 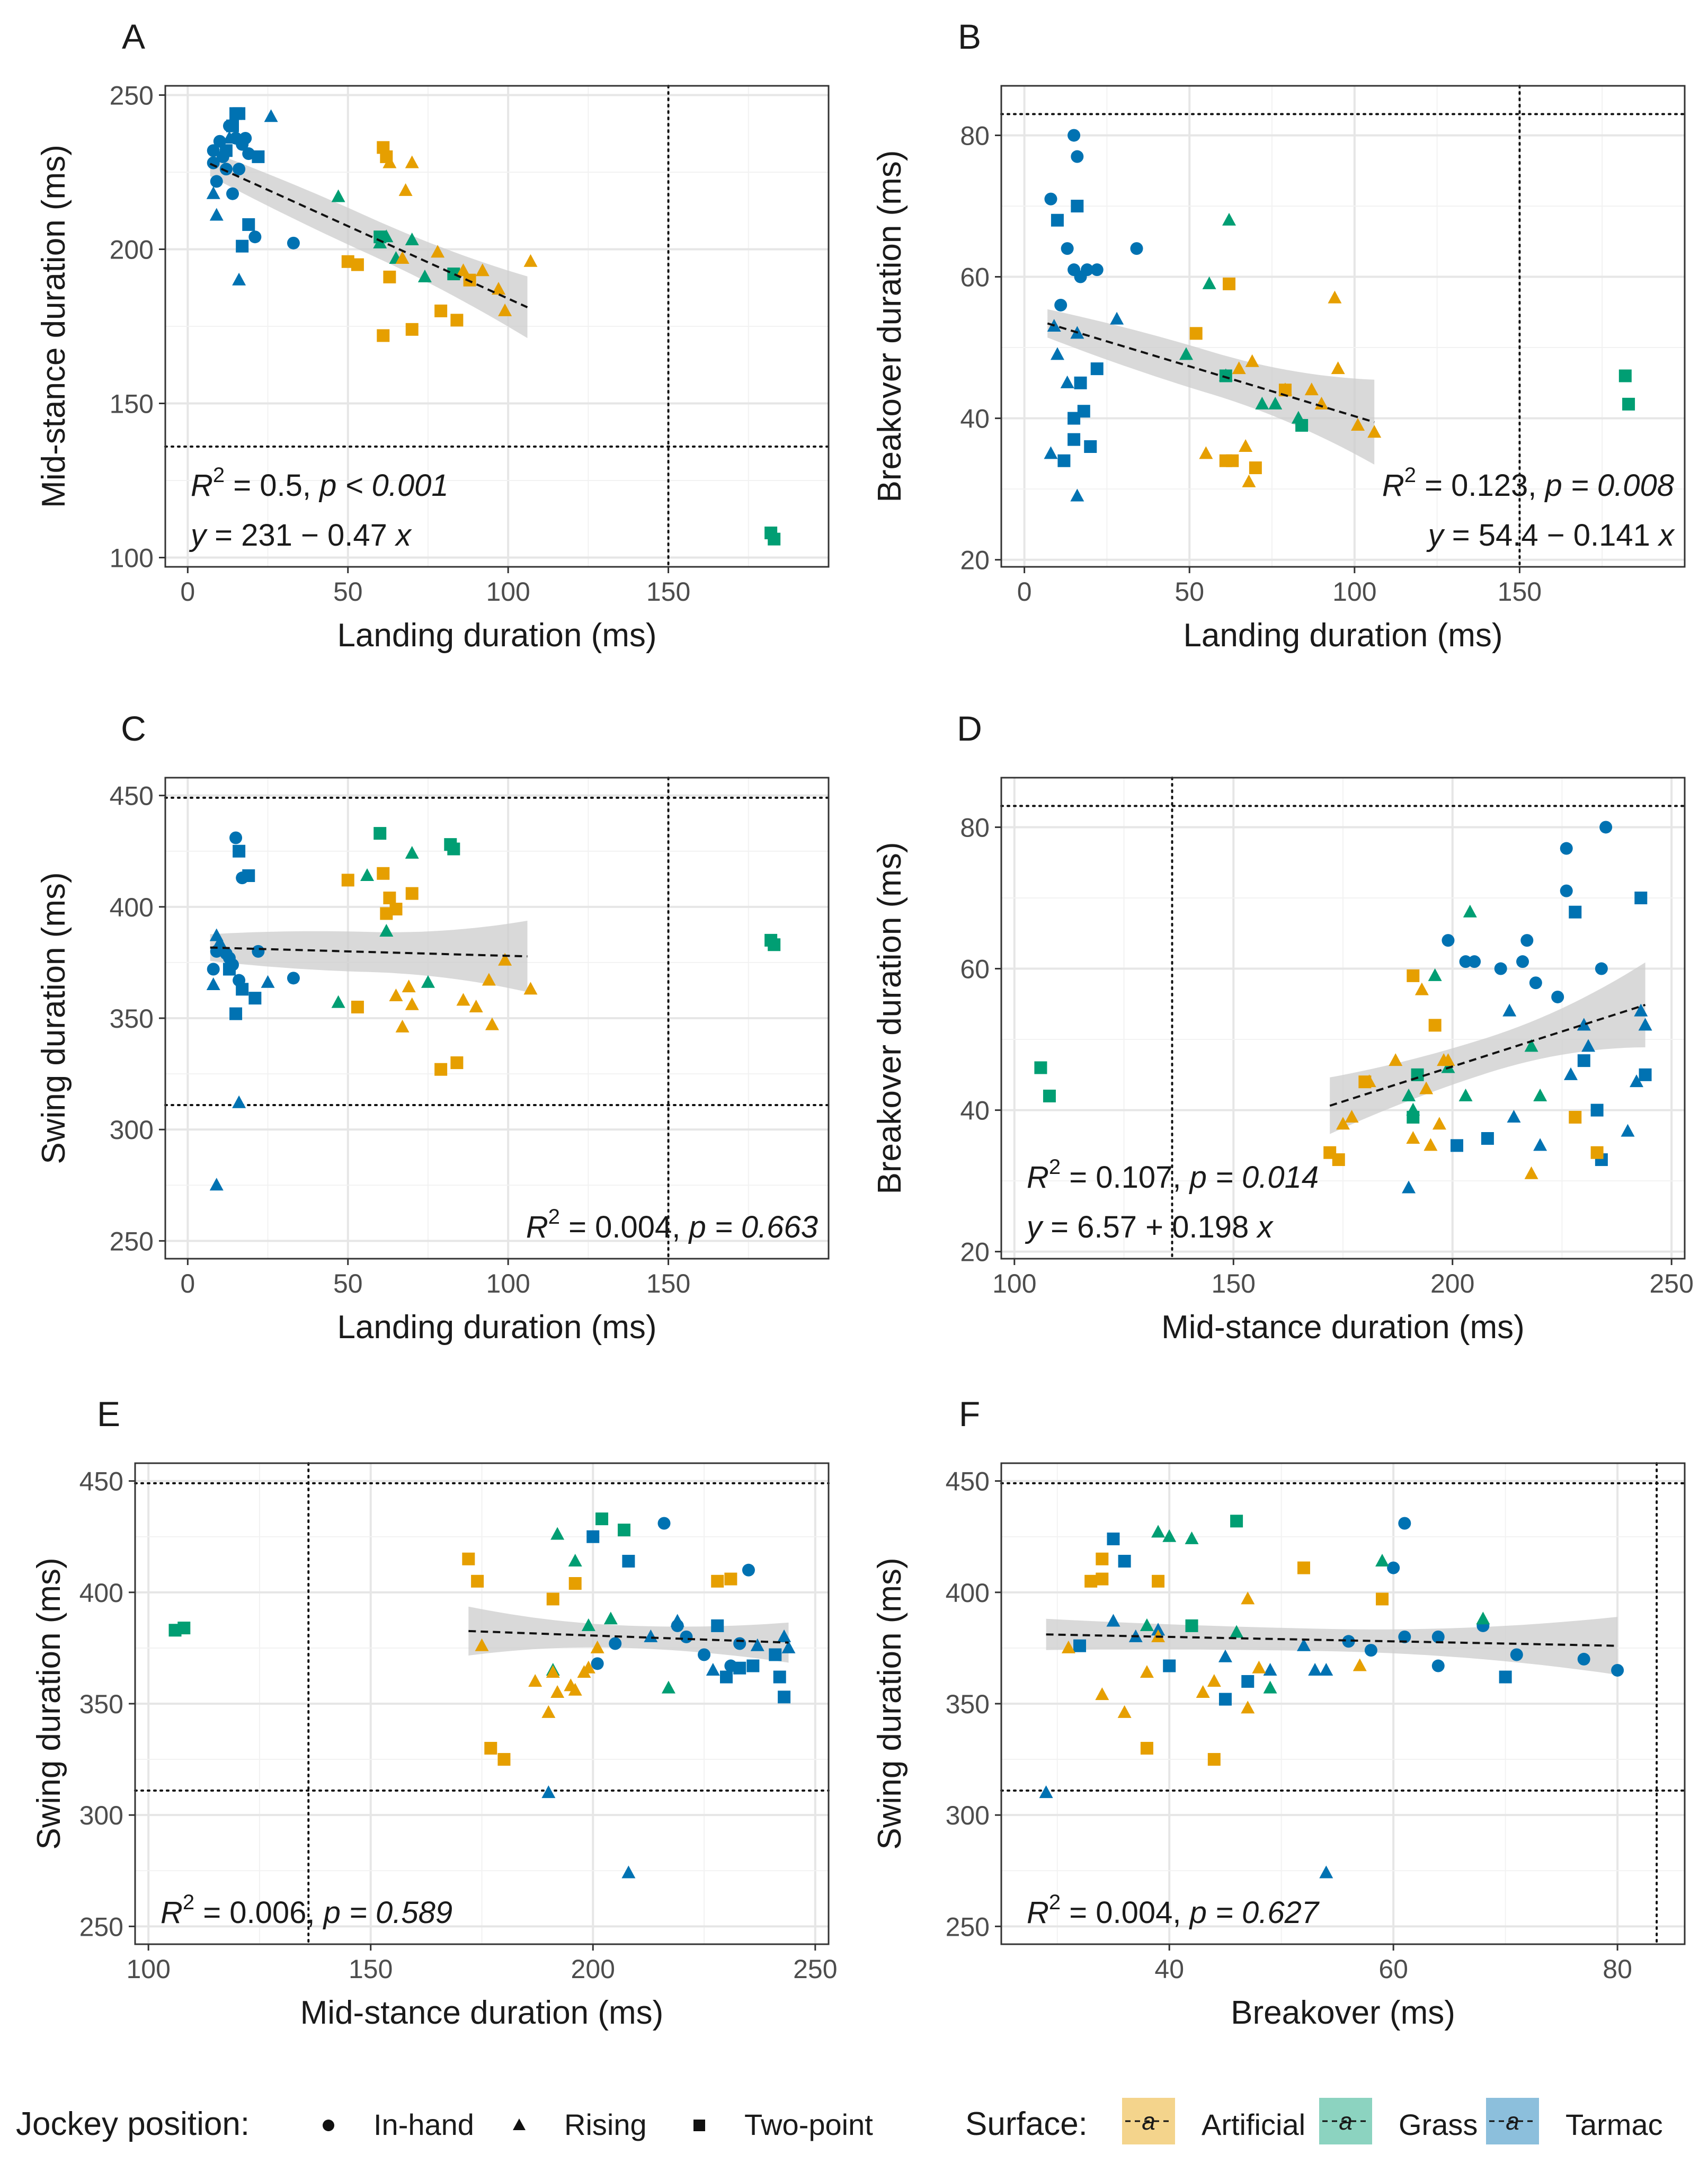 What do you see at coordinates (1026, 2124) in the screenshot?
I see `legend-surface-title: Surface:` at bounding box center [1026, 2124].